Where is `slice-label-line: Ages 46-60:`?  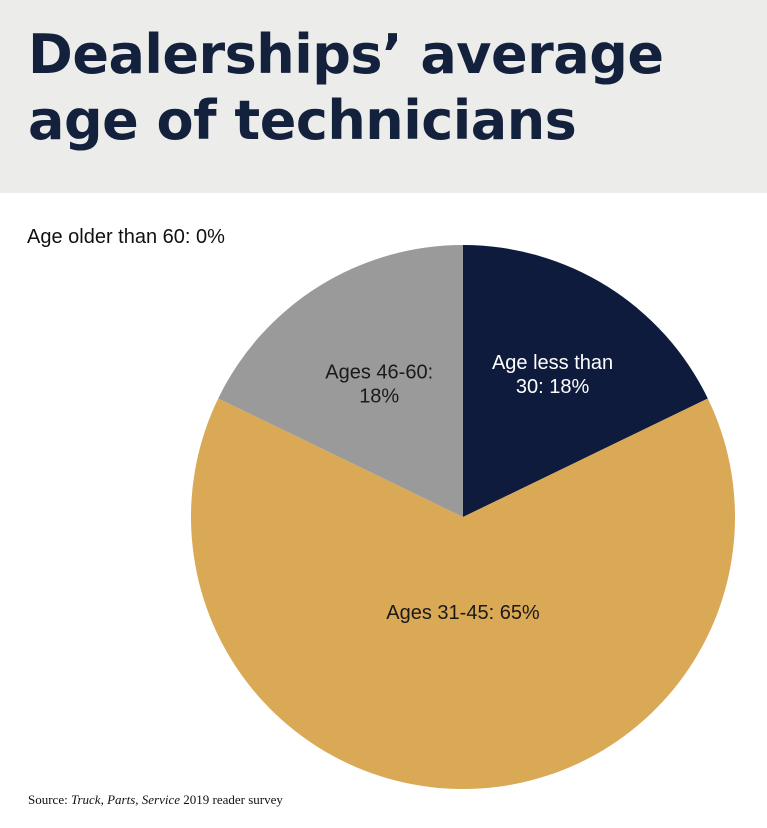
slice-label-line: Ages 46-60: is located at coordinates (379, 372).